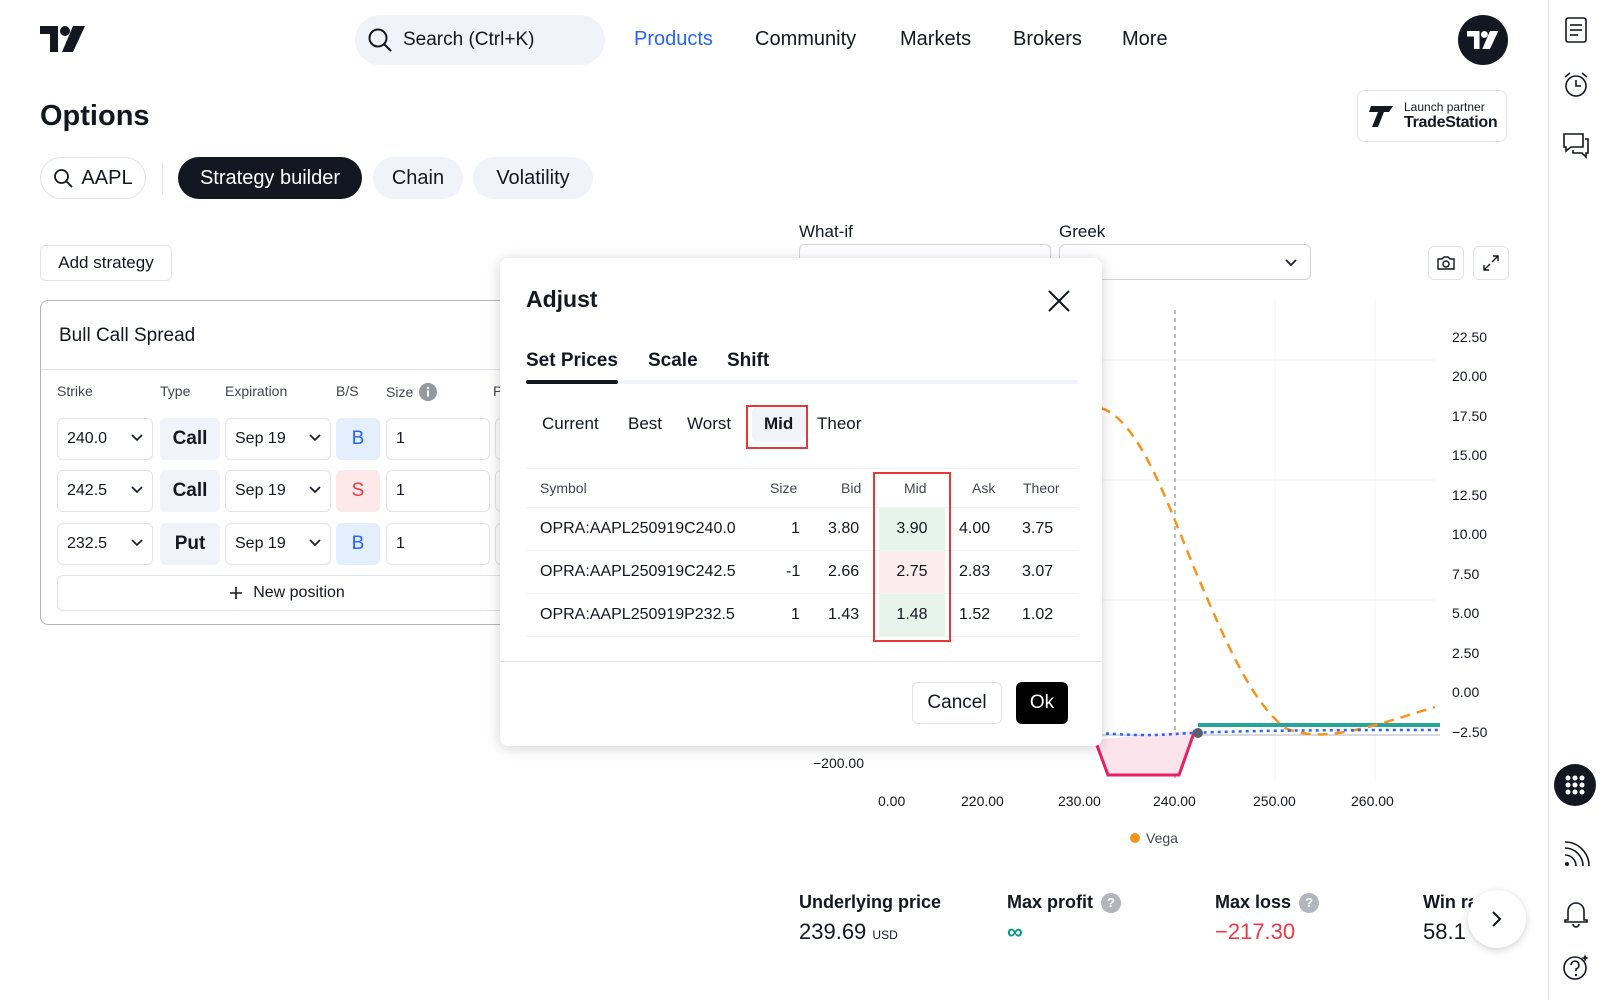 The image size is (1600, 1000). I want to click on row-2-mid: 2.75, so click(912, 572).